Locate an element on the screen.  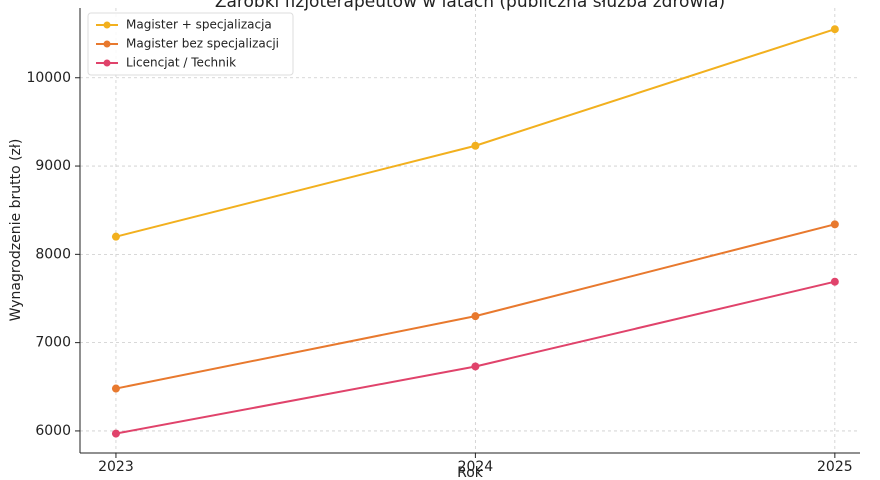
legend-label: Magister + specjalizacja is located at coordinates (199, 25).